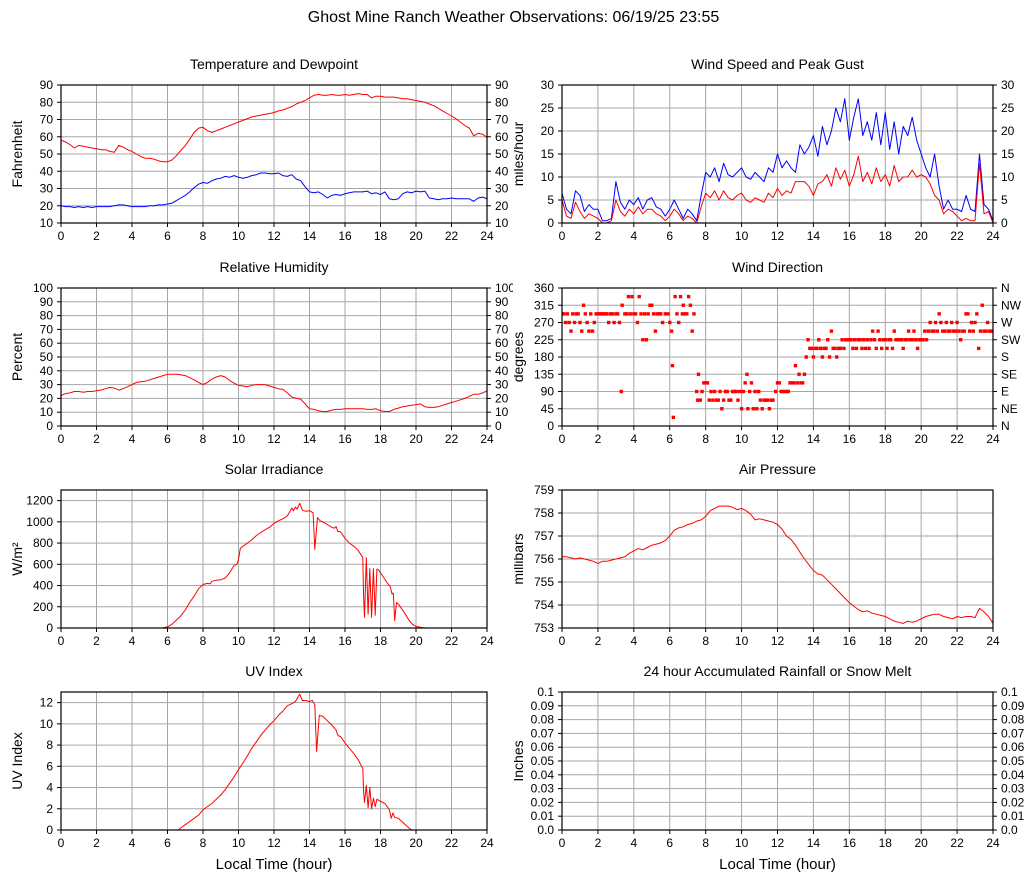  Describe the element at coordinates (544, 582) in the screenshot. I see `svg-text: 755` at that location.